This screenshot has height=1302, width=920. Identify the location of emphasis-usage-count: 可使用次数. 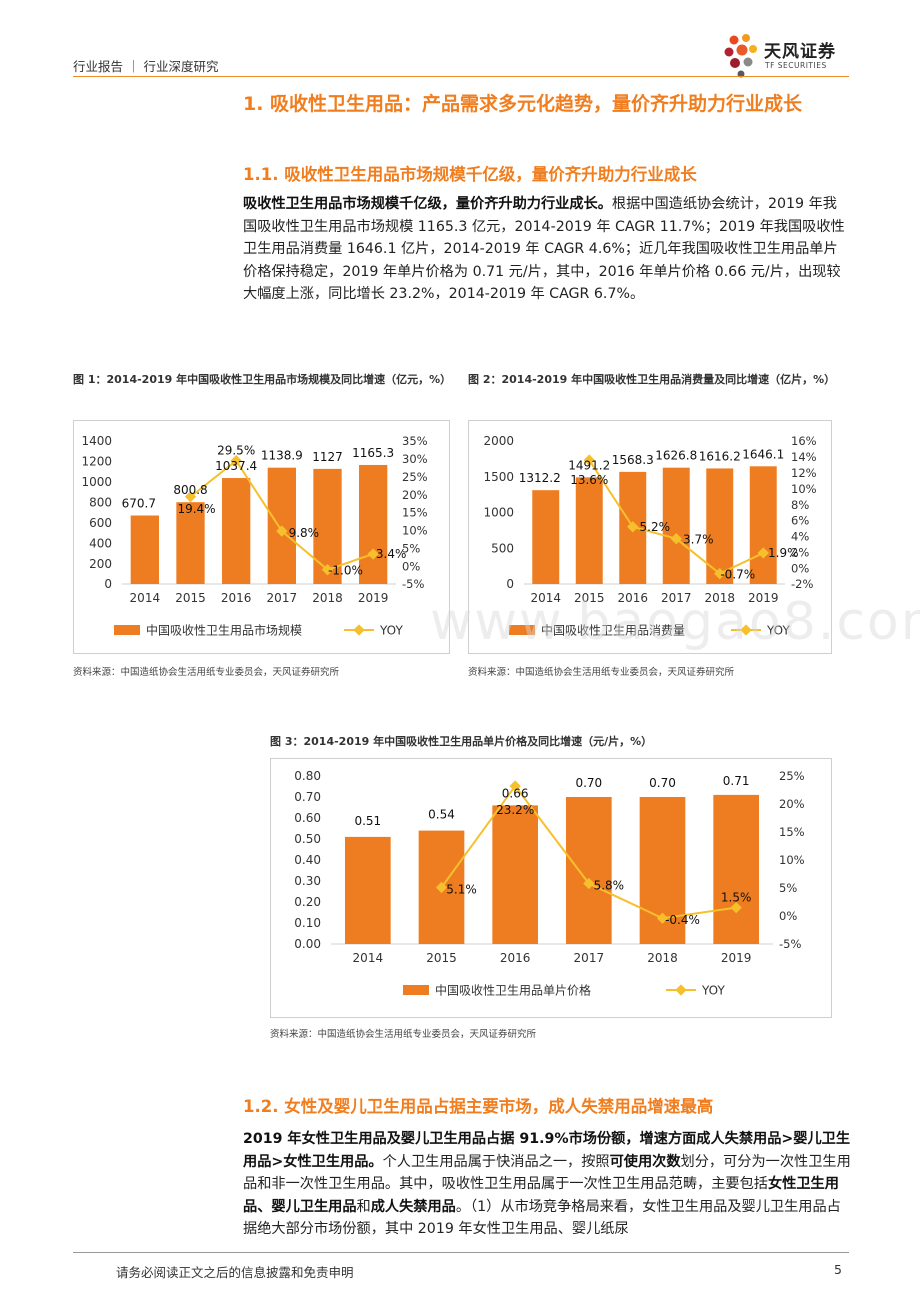
(645, 1161).